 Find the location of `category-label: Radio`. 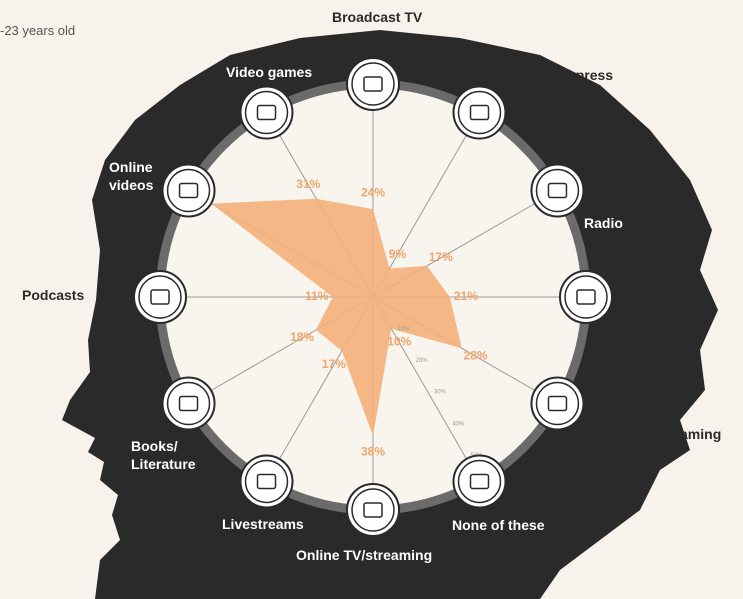

category-label: Radio is located at coordinates (603, 223).